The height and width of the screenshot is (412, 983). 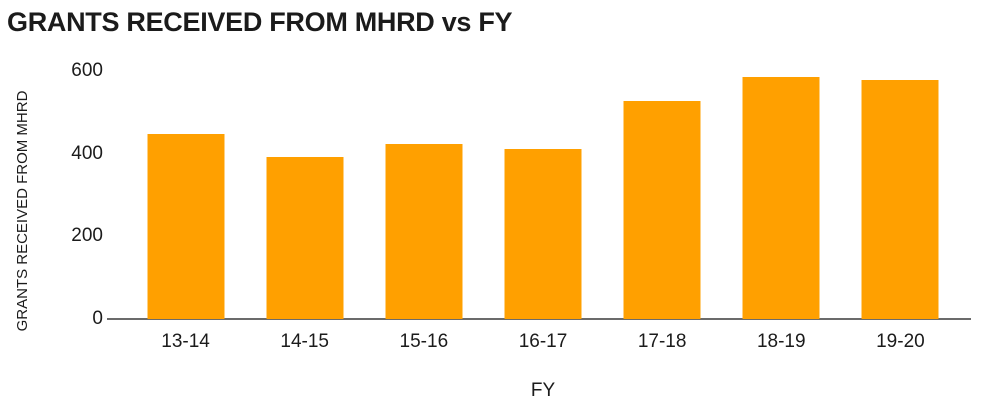 I want to click on x-tick-label: 18-19, so click(x=781, y=341).